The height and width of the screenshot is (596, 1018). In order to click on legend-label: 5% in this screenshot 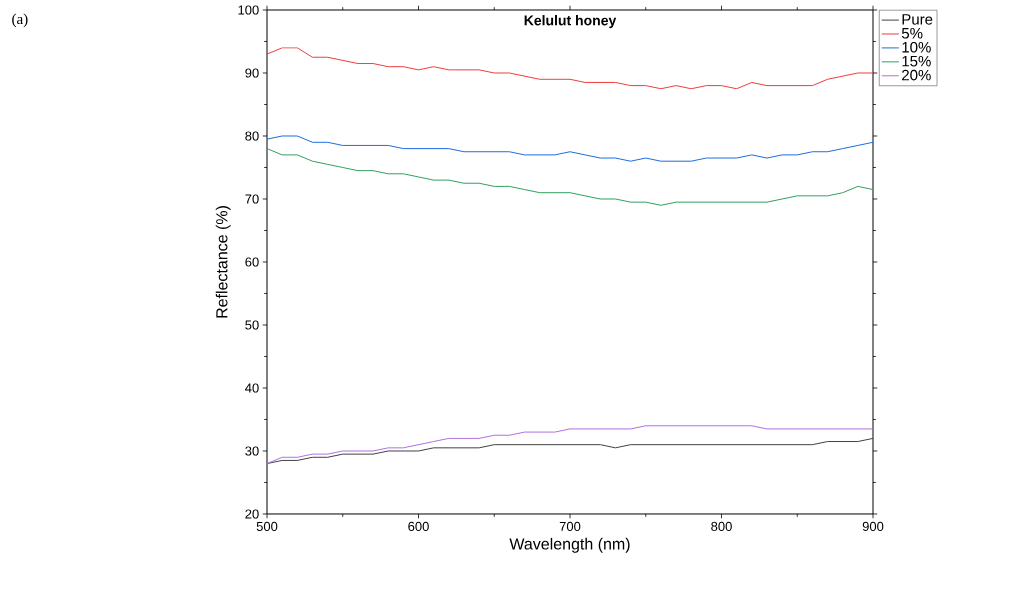, I will do `click(912, 33)`.